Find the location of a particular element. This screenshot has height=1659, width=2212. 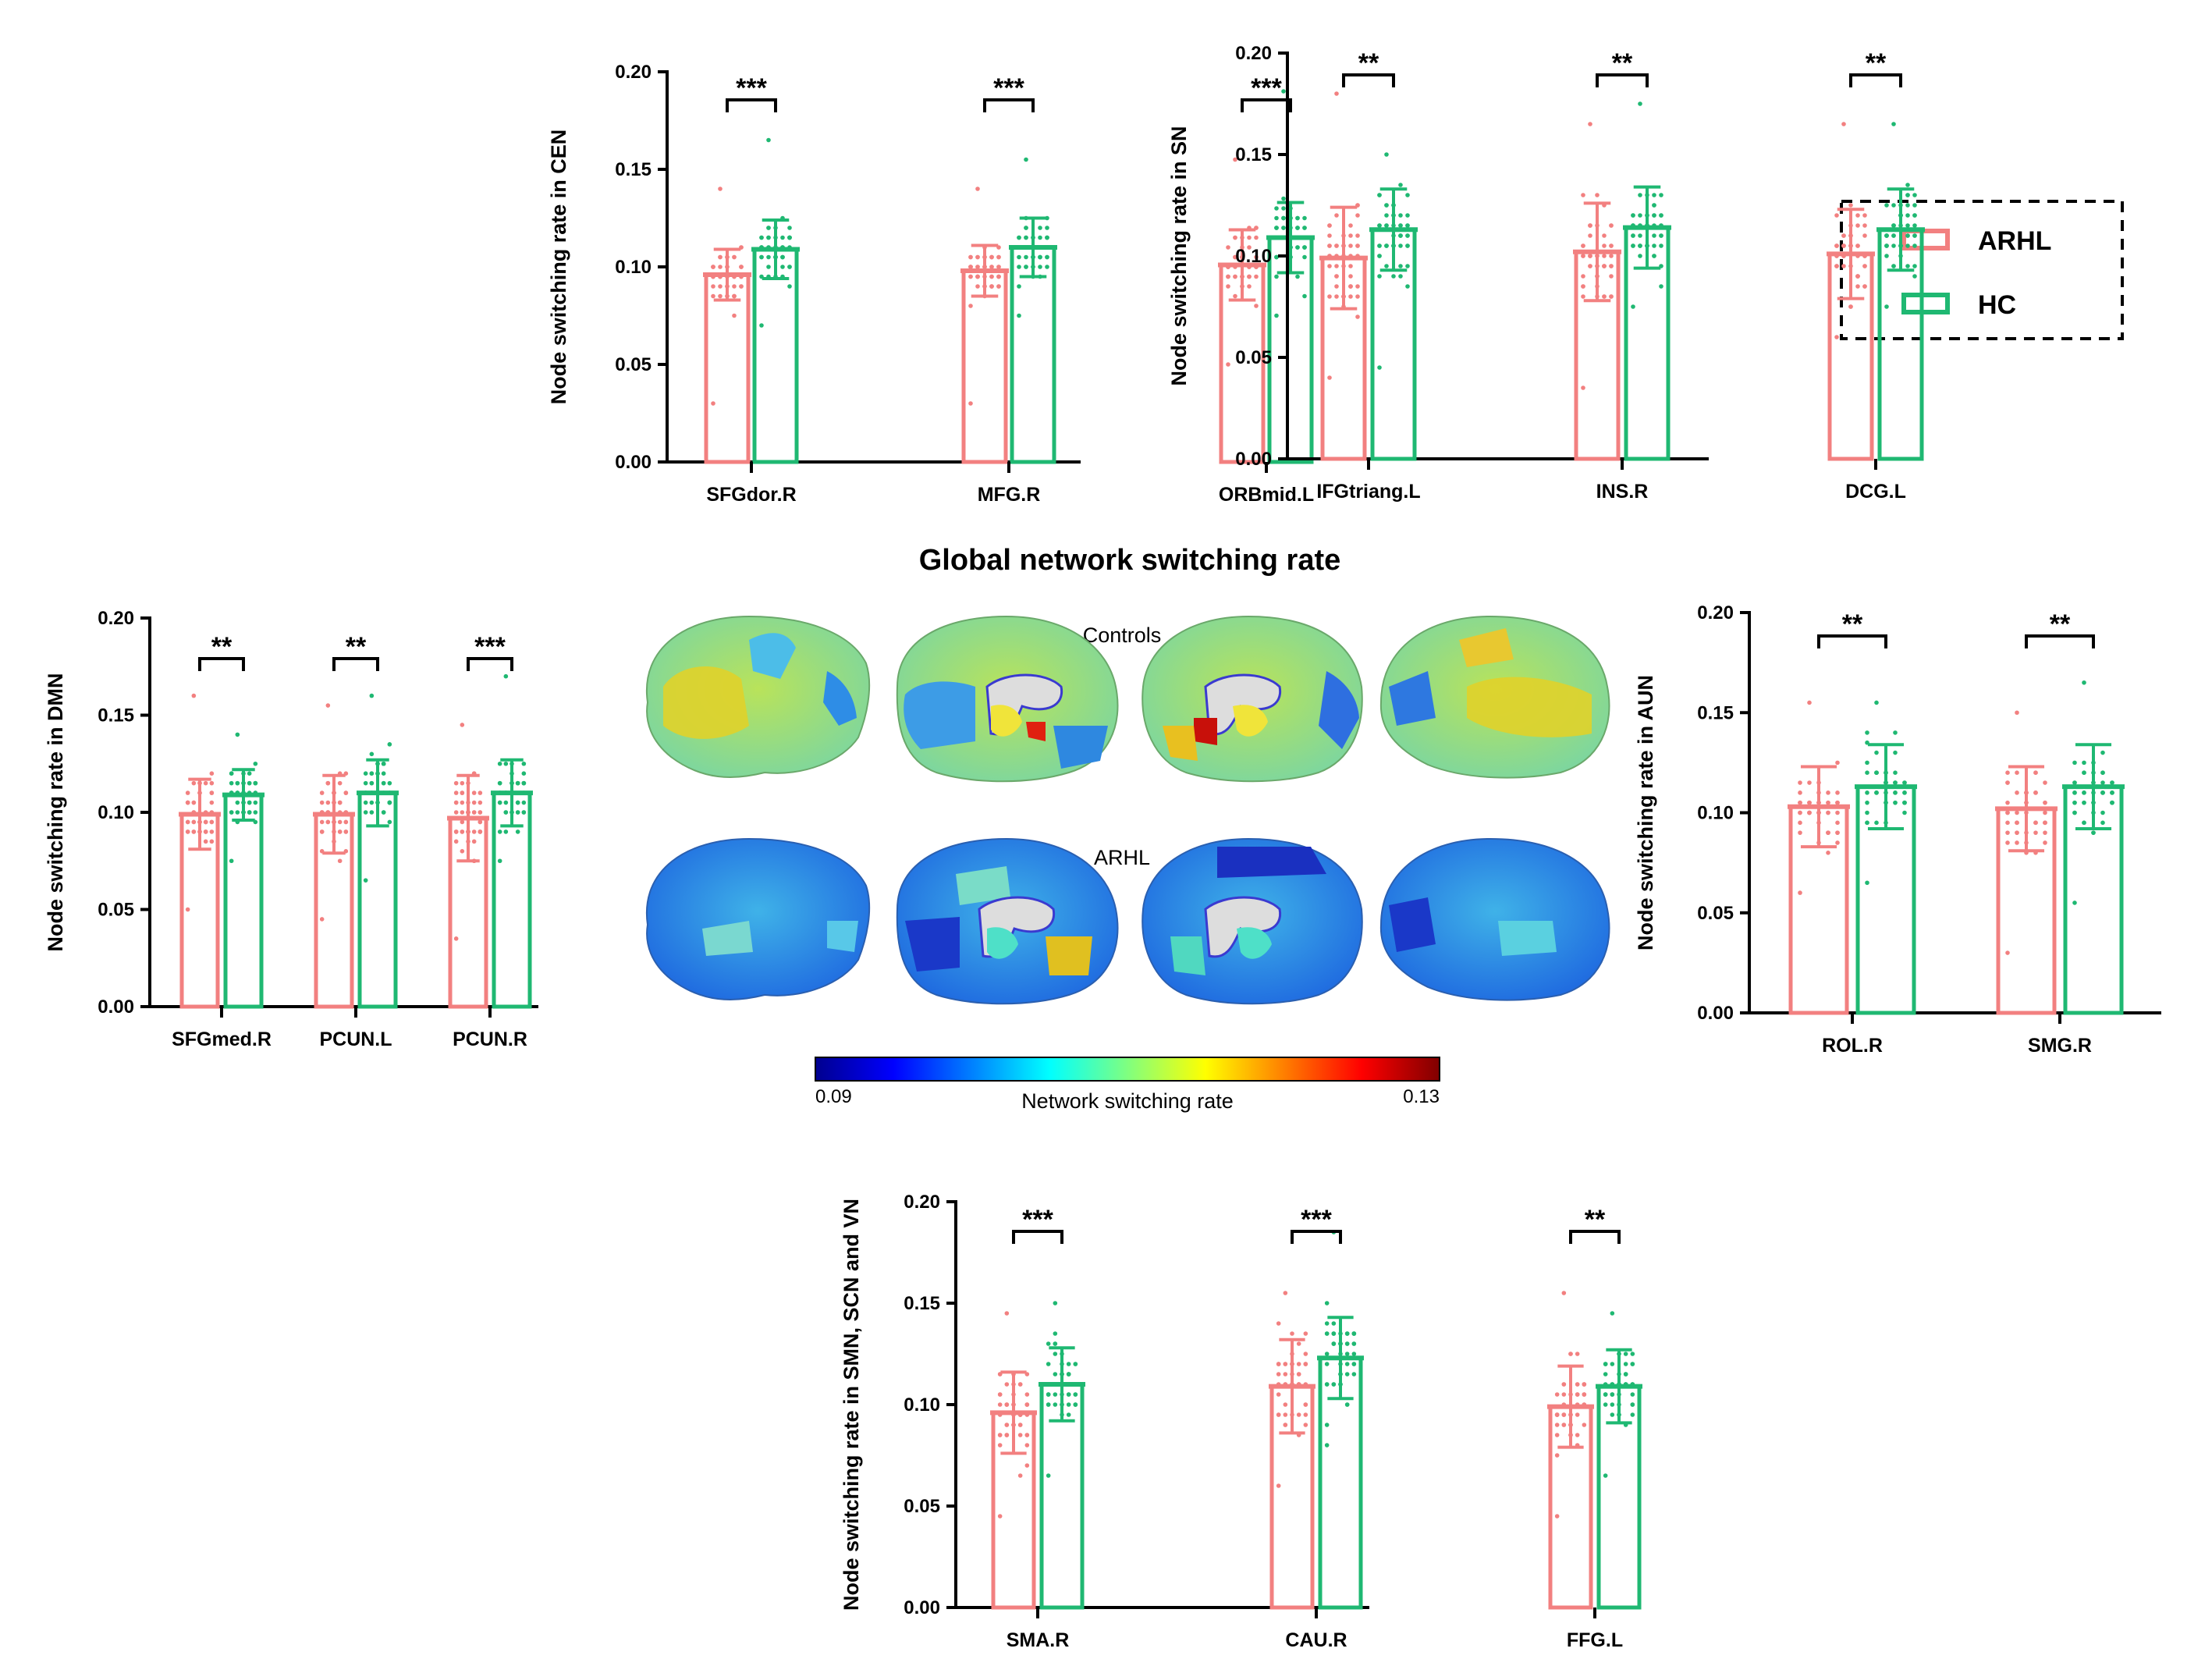

brain-controls-medial-left is located at coordinates (1007, 699).